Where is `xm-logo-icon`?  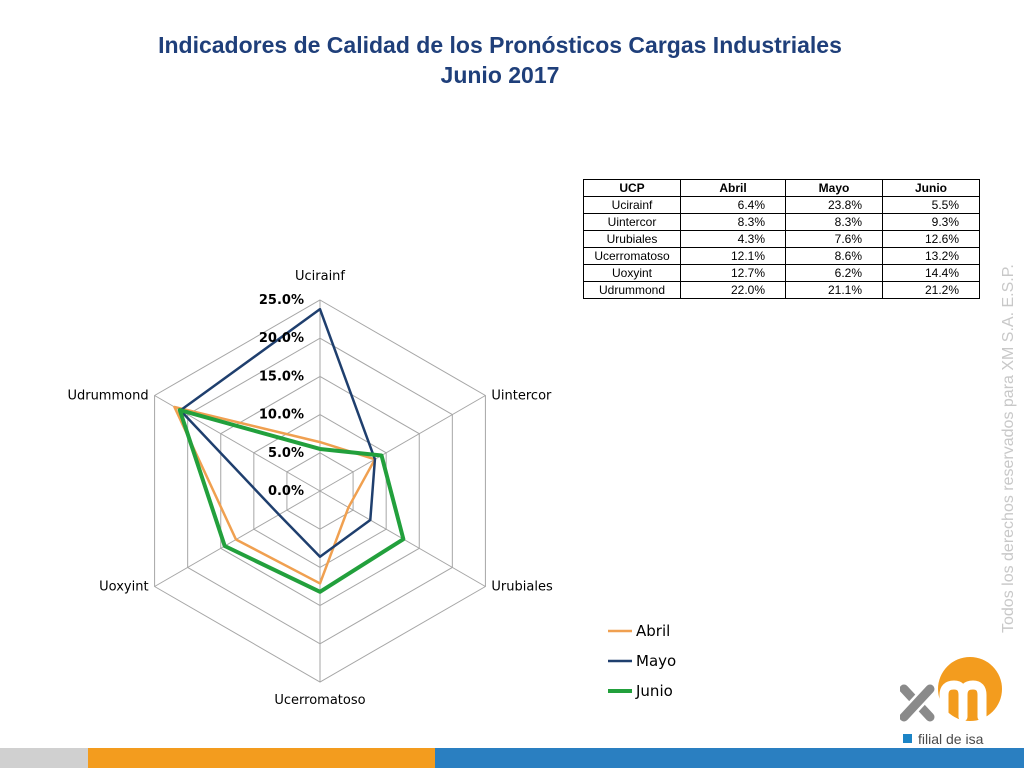
xm-logo-icon is located at coordinates (951, 690).